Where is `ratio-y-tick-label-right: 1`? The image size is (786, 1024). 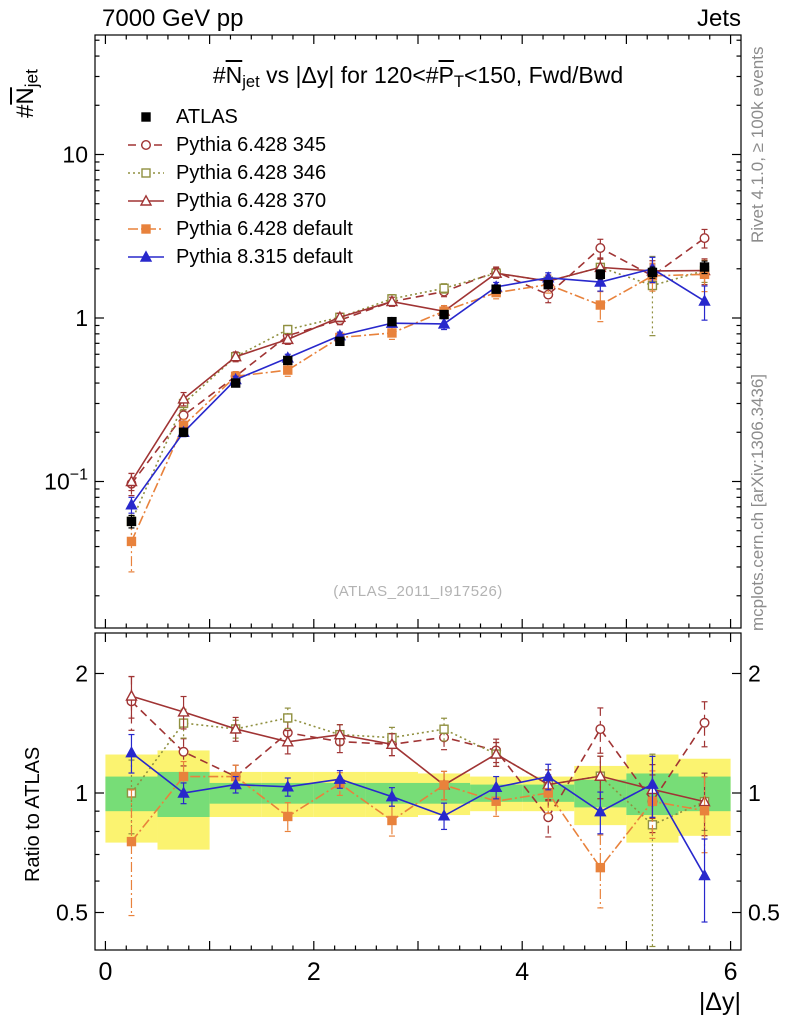 ratio-y-tick-label-right: 1 is located at coordinates (754, 793).